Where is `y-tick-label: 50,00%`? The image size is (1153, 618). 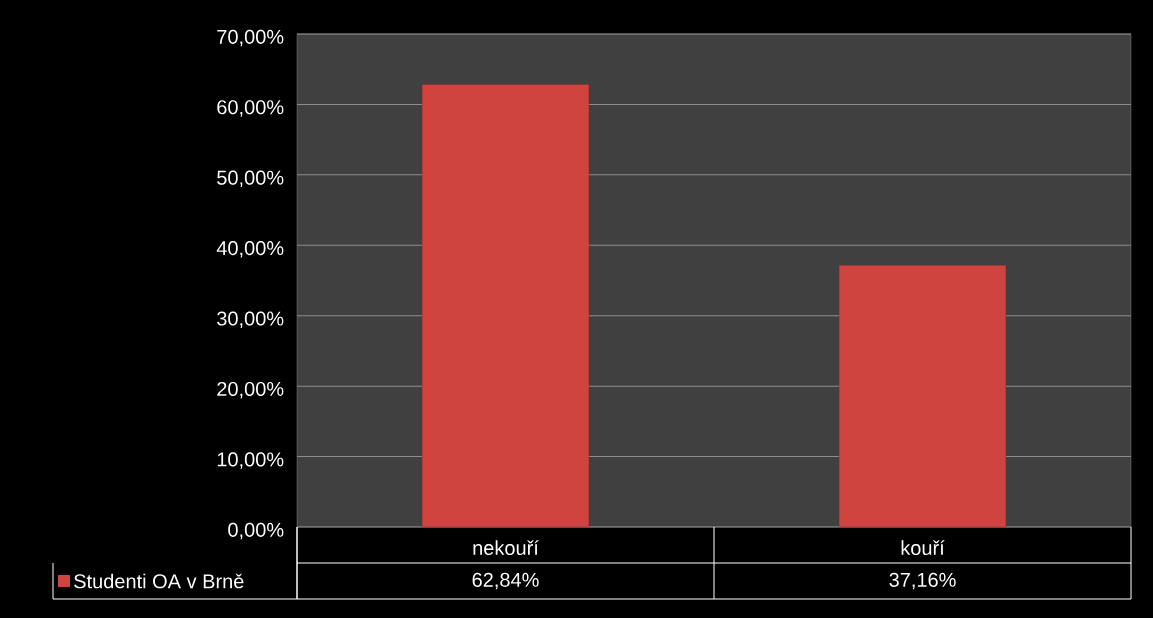 y-tick-label: 50,00% is located at coordinates (250, 179).